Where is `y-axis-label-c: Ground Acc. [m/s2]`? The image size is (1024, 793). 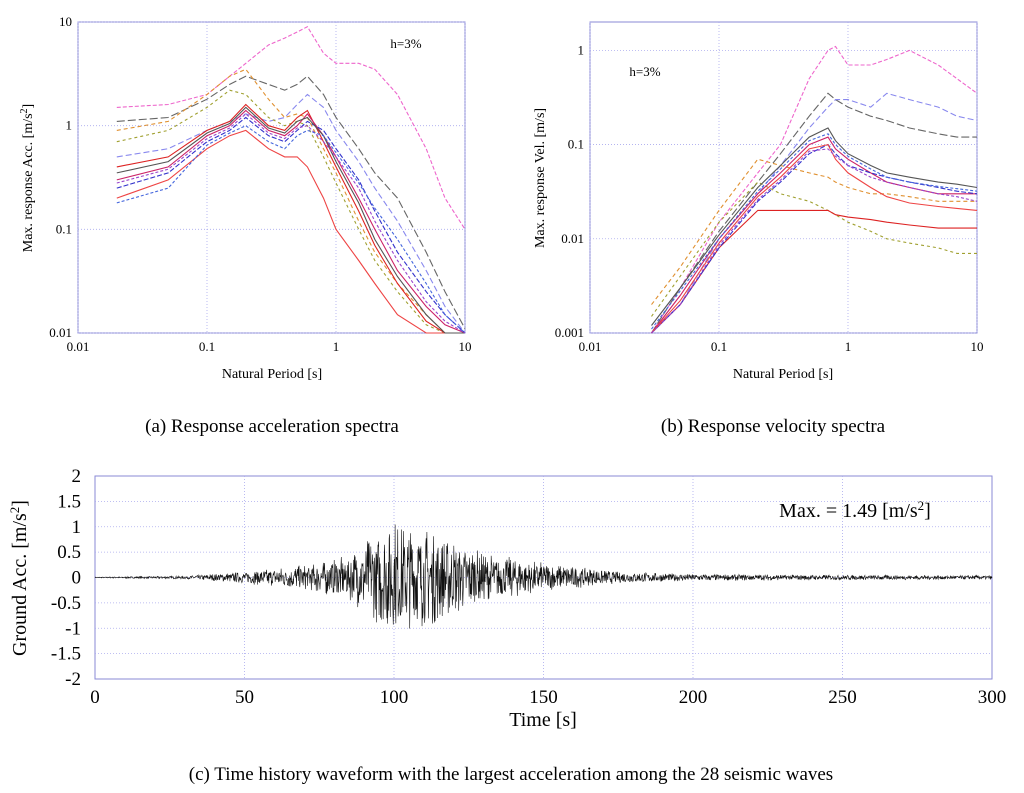
y-axis-label-c: Ground Acc. [m/s2] is located at coordinates (19, 578).